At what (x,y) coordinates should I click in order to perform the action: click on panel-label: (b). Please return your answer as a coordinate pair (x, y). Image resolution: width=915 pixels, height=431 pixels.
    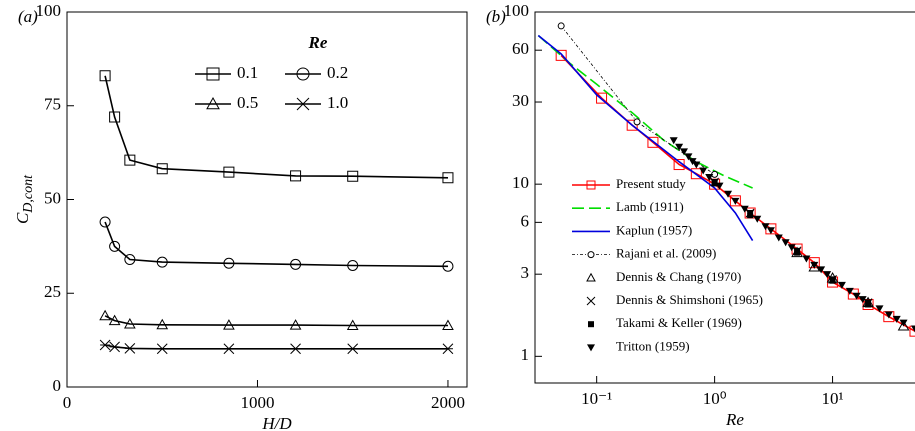
    Looking at the image, I should click on (496, 16).